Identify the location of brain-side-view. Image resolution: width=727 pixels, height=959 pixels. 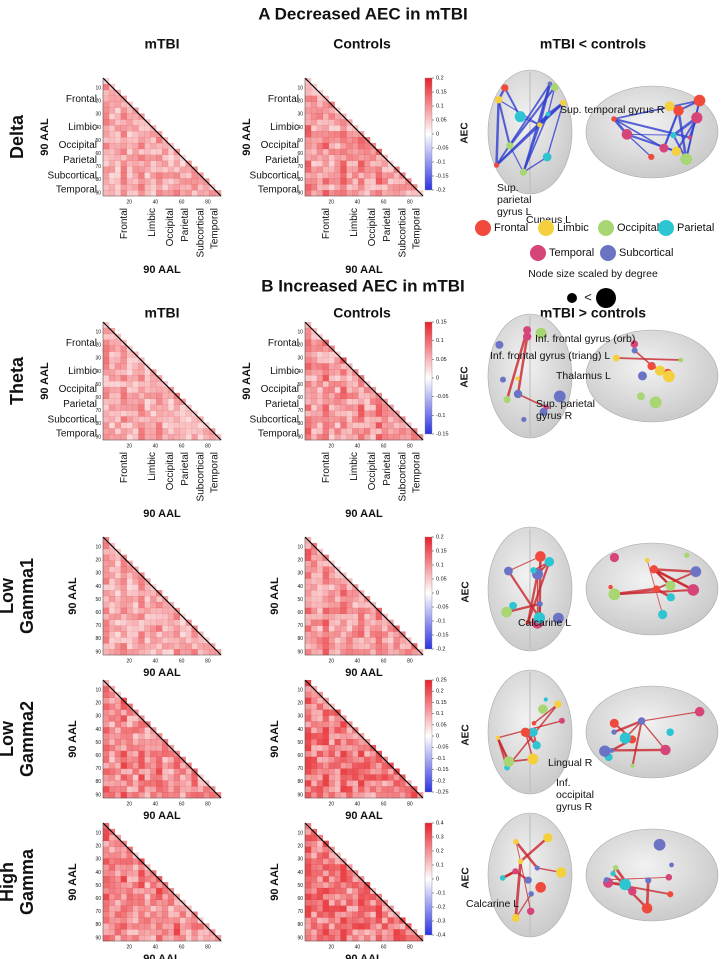
(652, 732).